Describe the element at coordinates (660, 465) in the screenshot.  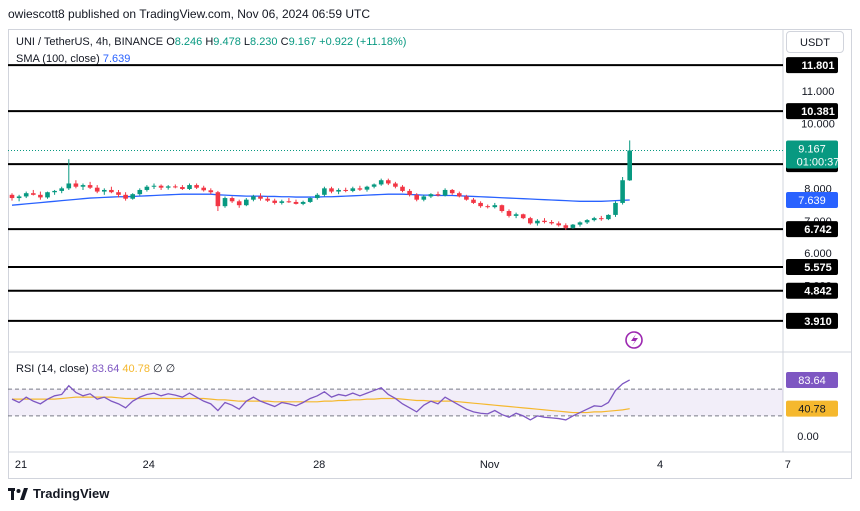
I see `time-tick-label: 4` at that location.